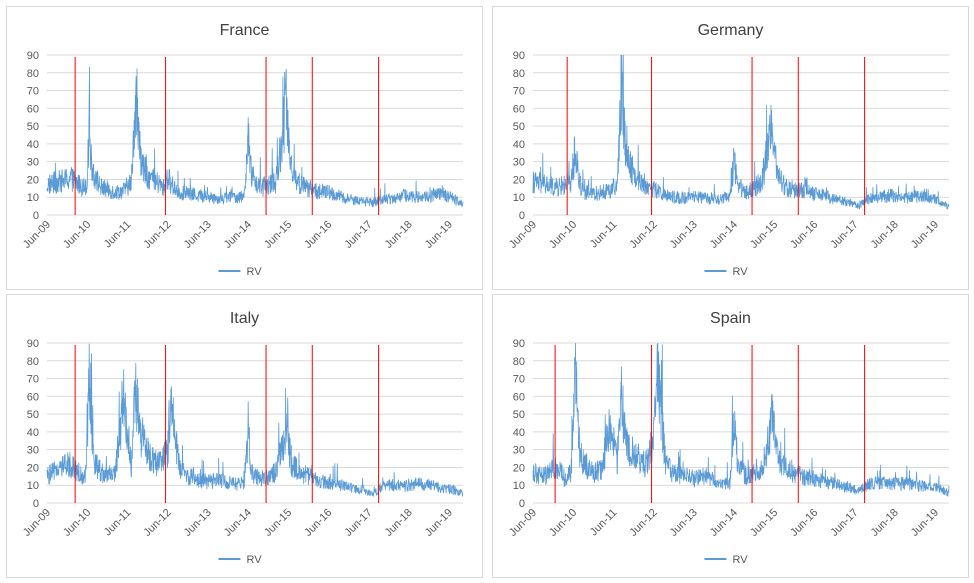 This screenshot has height=583, width=974. I want to click on chart-title-italy: Italy, so click(244, 318).